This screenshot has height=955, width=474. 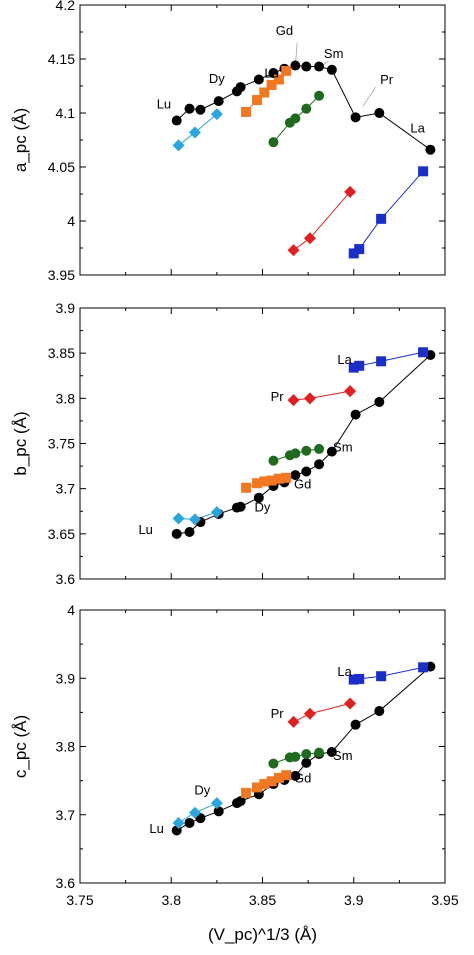 I want to click on x-tick-label: 3.8, so click(x=172, y=900).